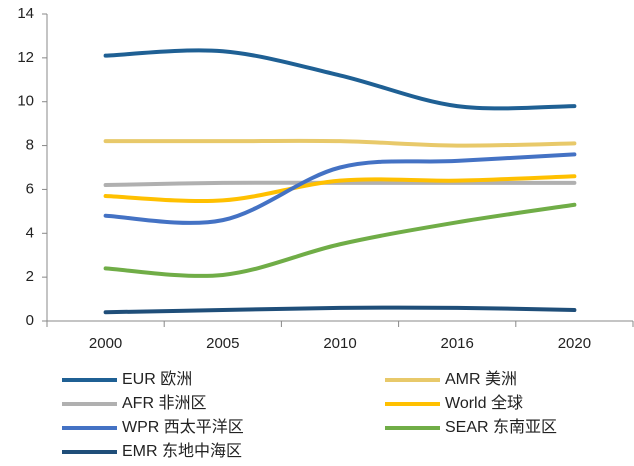 This screenshot has width=634, height=466. What do you see at coordinates (30, 188) in the screenshot?
I see `y-tick-label: 6` at bounding box center [30, 188].